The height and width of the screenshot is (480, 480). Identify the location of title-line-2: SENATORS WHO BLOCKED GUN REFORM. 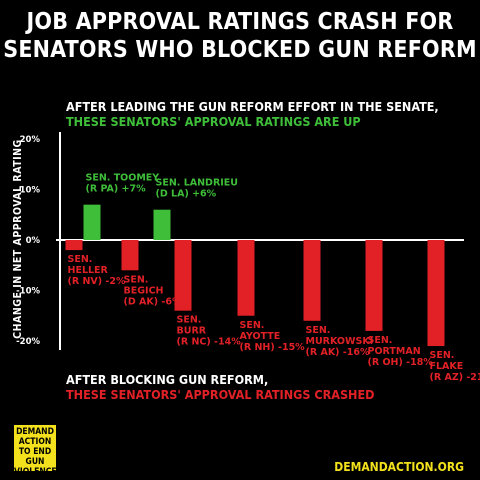
(240, 50).